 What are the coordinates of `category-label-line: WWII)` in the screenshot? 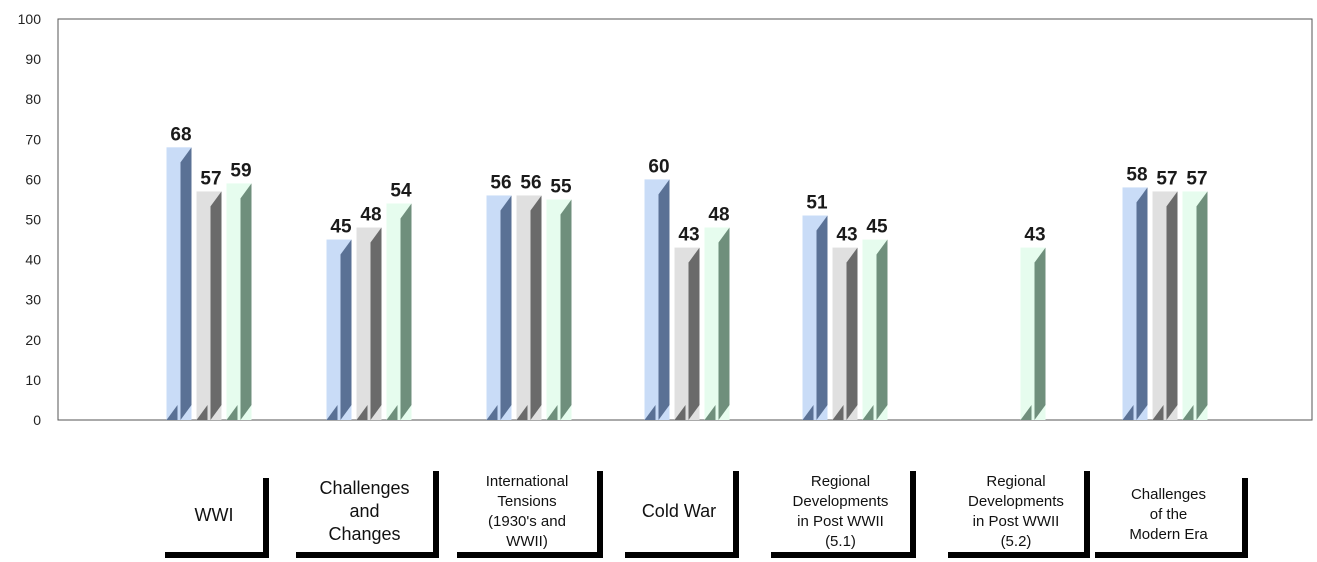 It's located at (527, 541).